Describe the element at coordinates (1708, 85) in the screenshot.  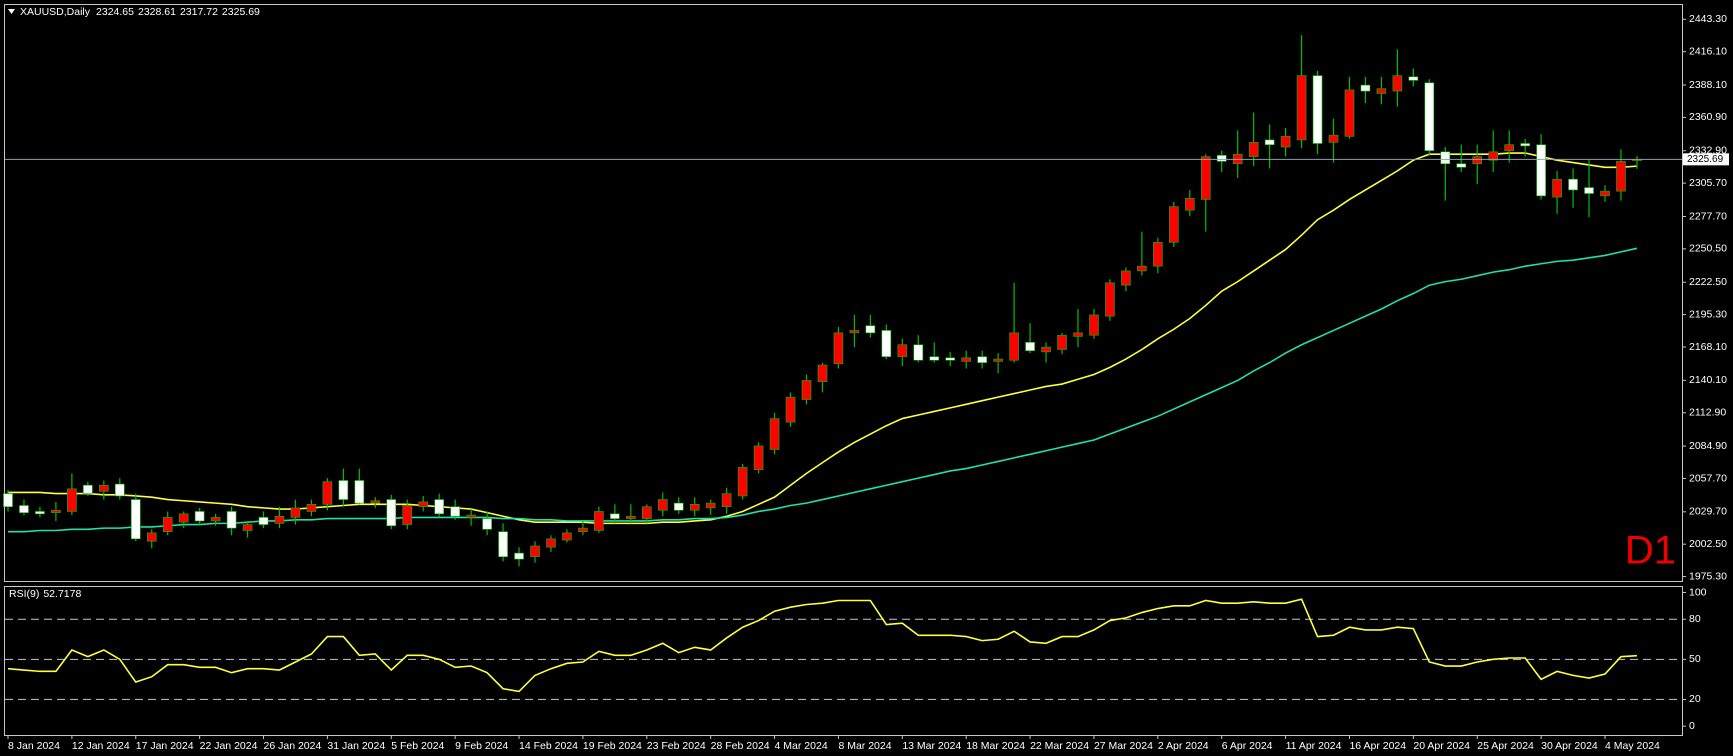
I see `y-tick-label: 2388.10` at that location.